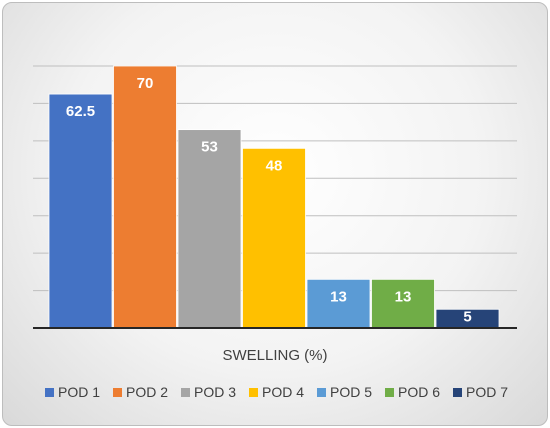 This screenshot has height=428, width=550. I want to click on legend-label: POD 3, so click(215, 392).